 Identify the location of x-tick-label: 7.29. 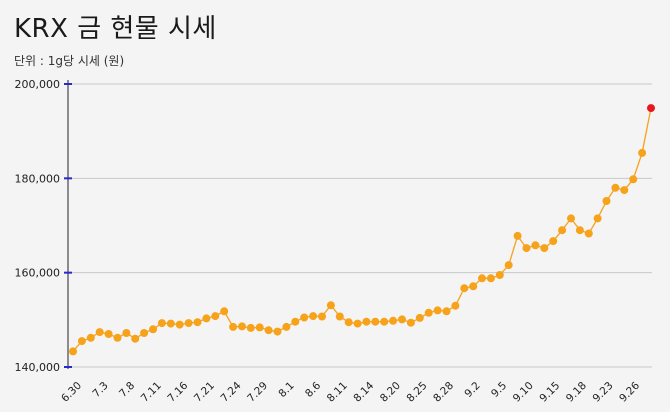
(257, 392).